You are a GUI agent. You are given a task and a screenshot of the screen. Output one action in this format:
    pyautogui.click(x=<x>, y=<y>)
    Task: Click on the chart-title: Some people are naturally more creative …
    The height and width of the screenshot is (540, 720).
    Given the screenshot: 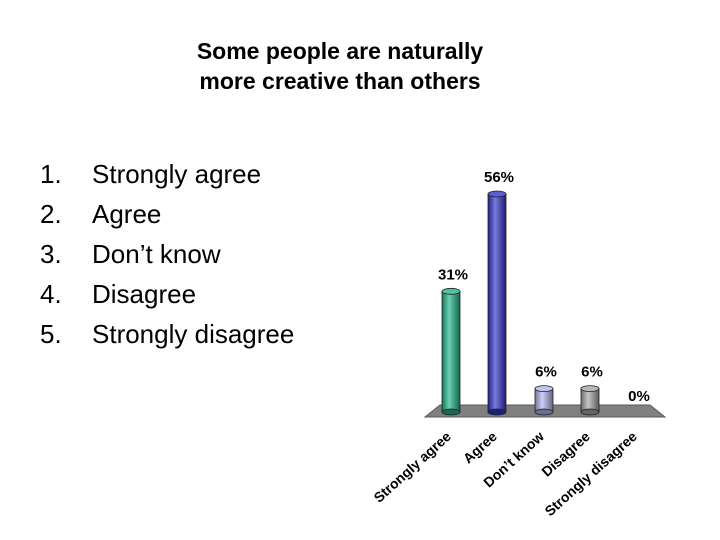 What is the action you would take?
    pyautogui.click(x=340, y=66)
    